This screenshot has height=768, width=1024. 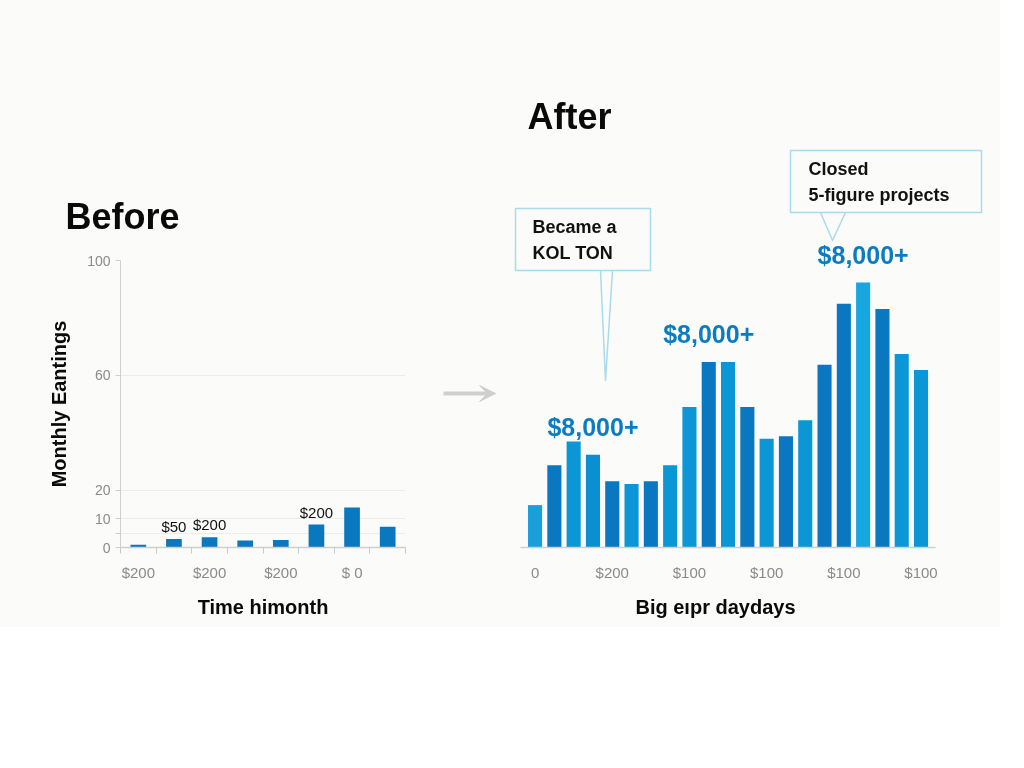 What do you see at coordinates (575, 239) in the screenshot?
I see `text: Became a KOL TON` at bounding box center [575, 239].